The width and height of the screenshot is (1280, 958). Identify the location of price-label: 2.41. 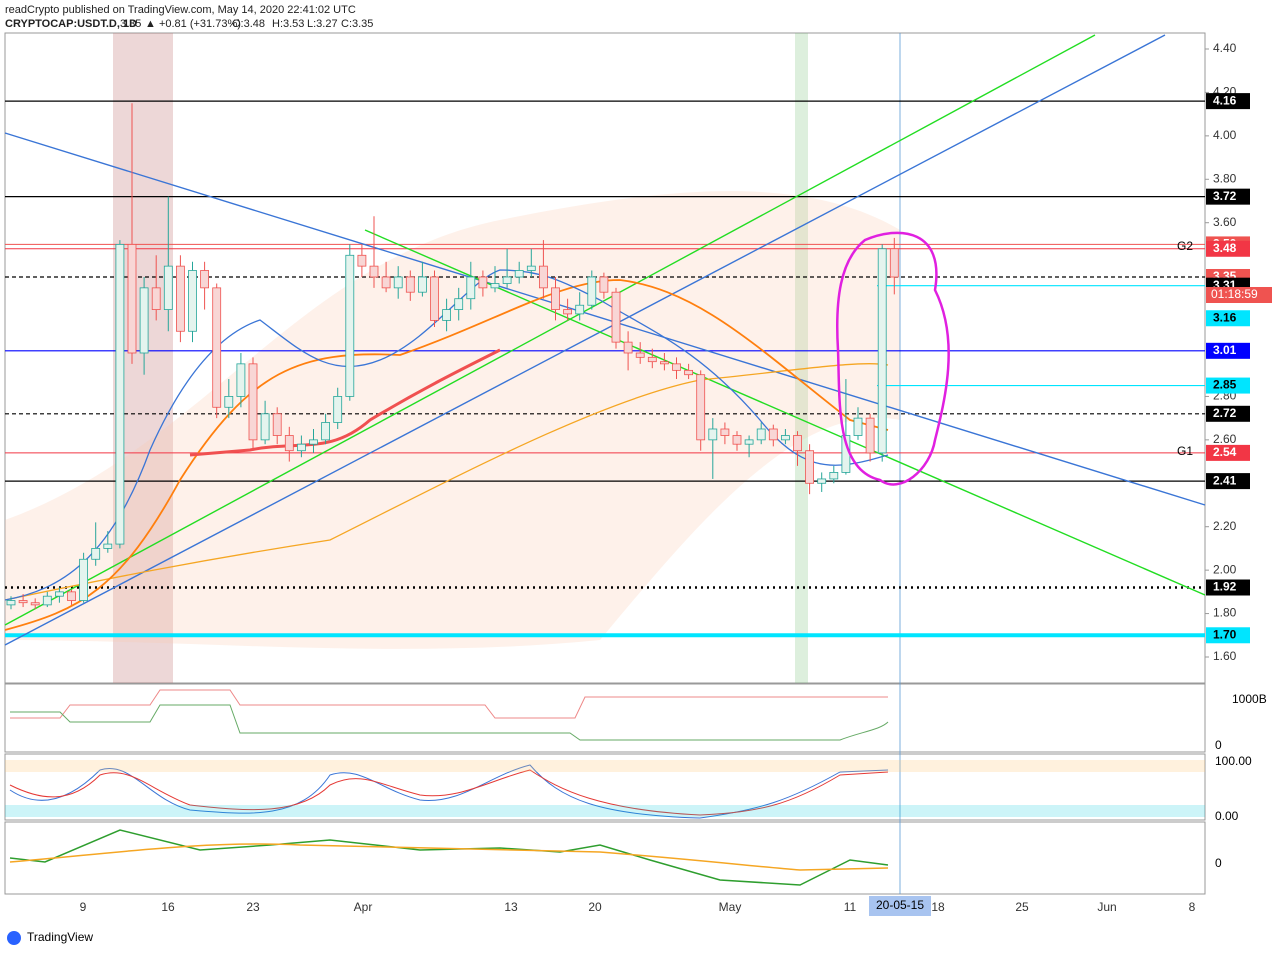
(1225, 480).